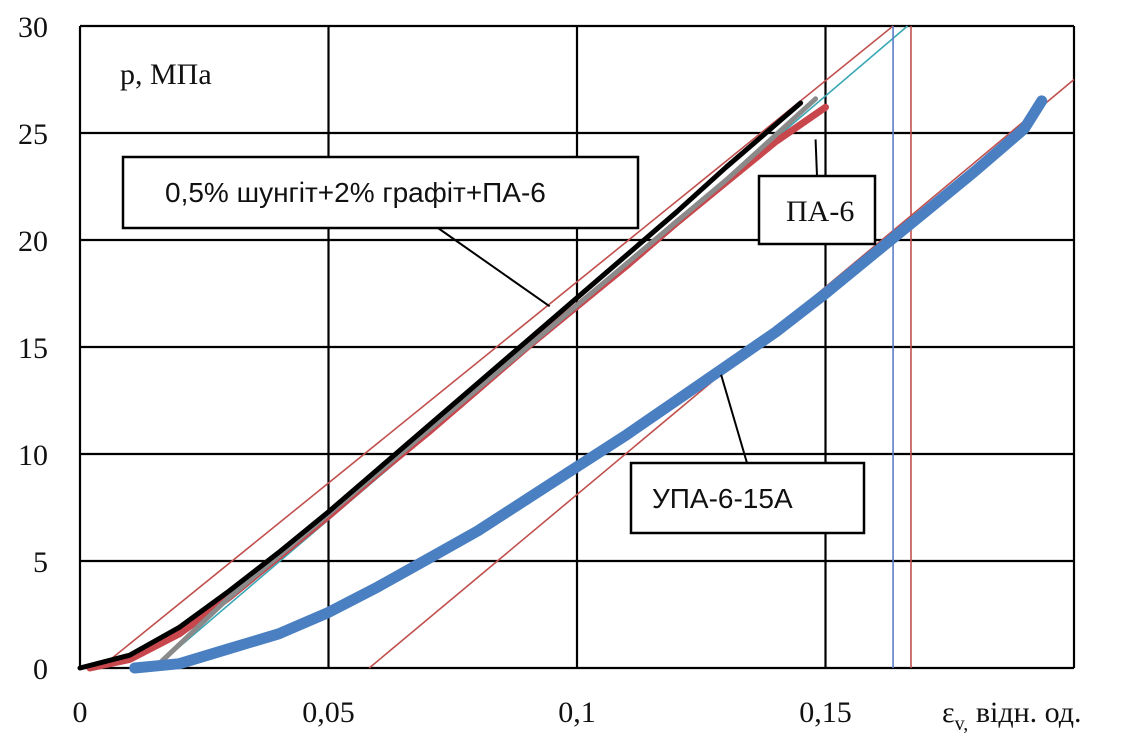 The image size is (1133, 733). What do you see at coordinates (33, 134) in the screenshot?
I see `y-tick-label: 25` at bounding box center [33, 134].